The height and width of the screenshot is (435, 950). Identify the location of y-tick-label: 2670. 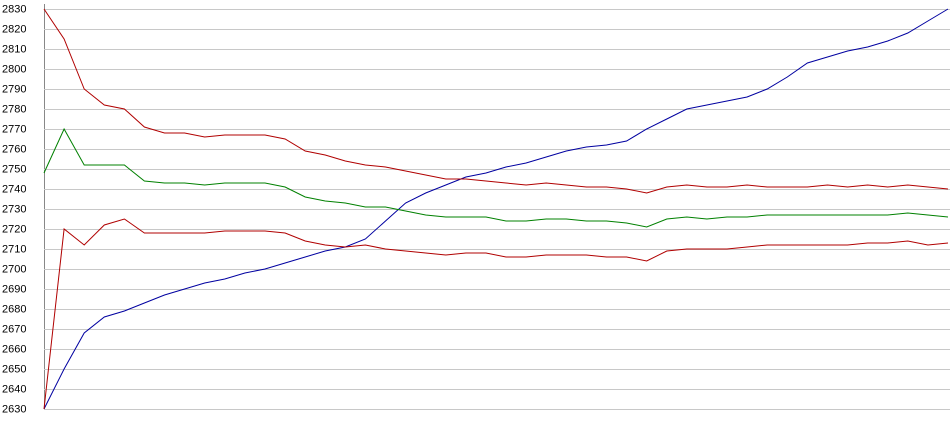
(14, 329).